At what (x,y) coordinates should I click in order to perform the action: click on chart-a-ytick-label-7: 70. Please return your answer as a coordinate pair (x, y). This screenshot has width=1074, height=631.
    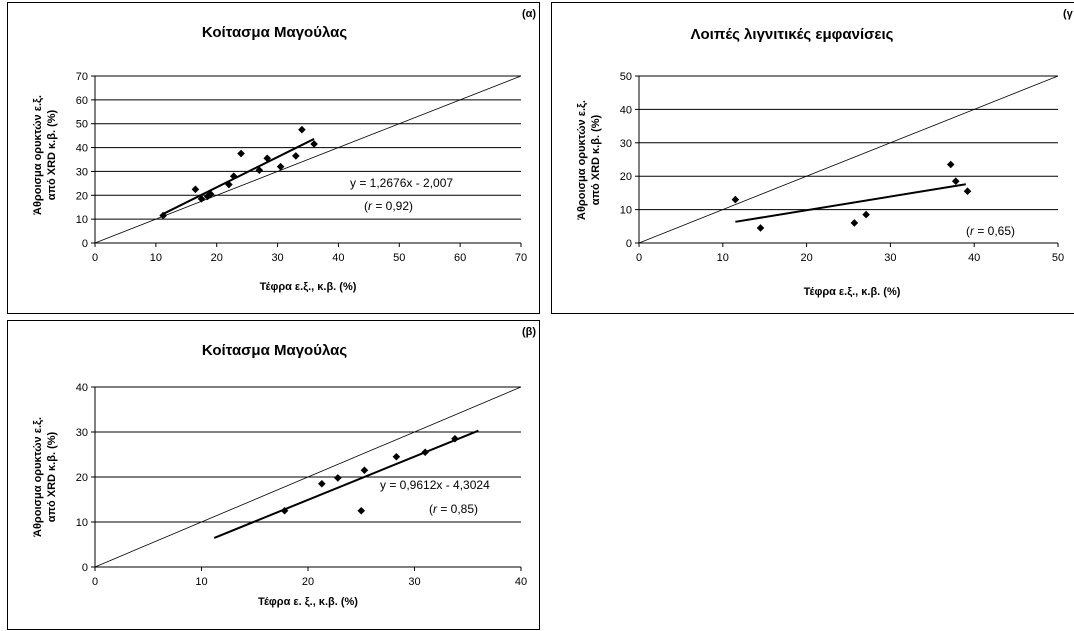
    Looking at the image, I should click on (82, 77).